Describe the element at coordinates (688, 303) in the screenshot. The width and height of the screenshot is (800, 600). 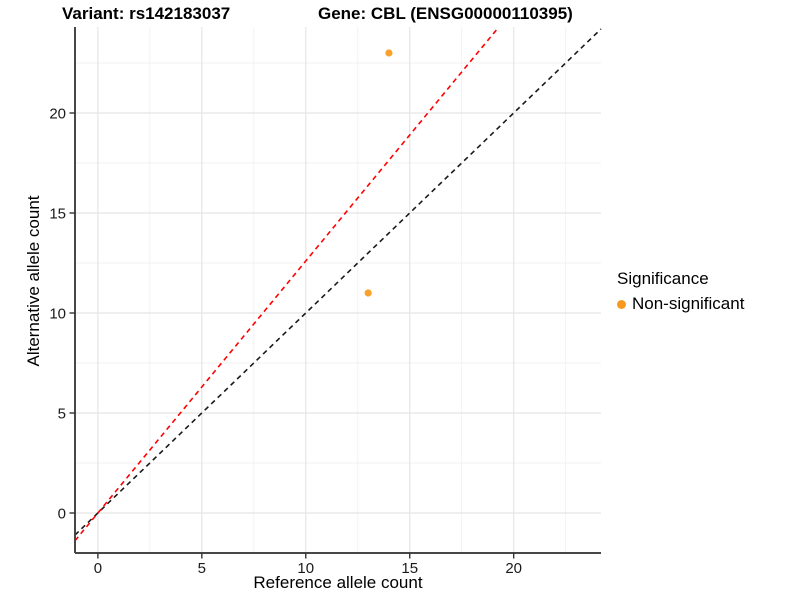
I see `legend-entry-label: Non-significant` at that location.